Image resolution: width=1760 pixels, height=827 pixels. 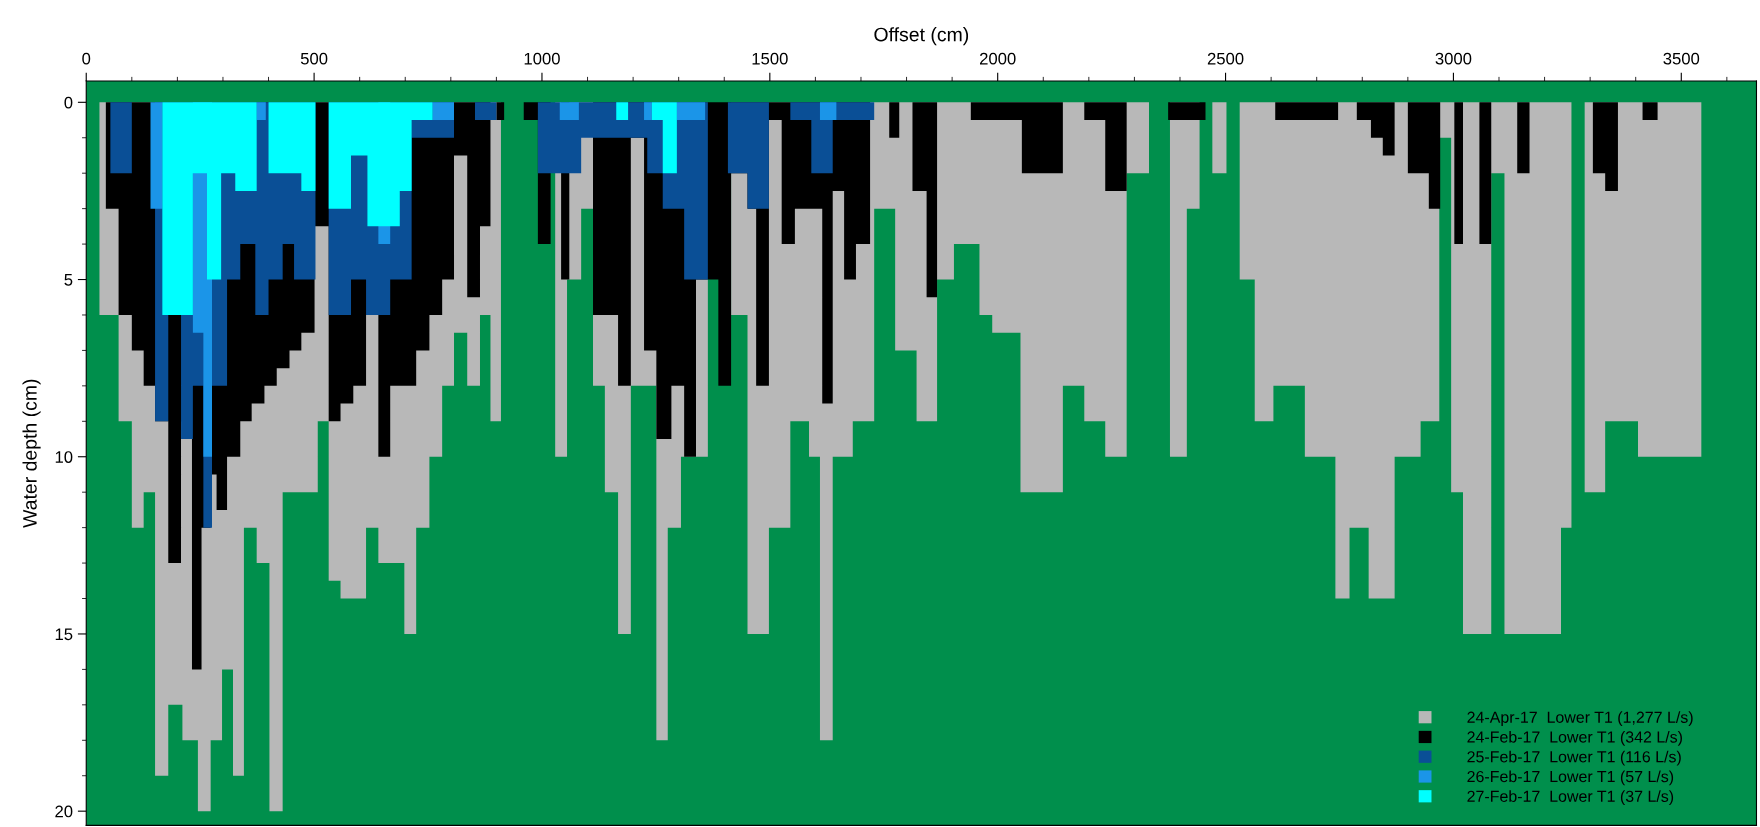 I want to click on x-tick-label: 2000, so click(x=998, y=58).